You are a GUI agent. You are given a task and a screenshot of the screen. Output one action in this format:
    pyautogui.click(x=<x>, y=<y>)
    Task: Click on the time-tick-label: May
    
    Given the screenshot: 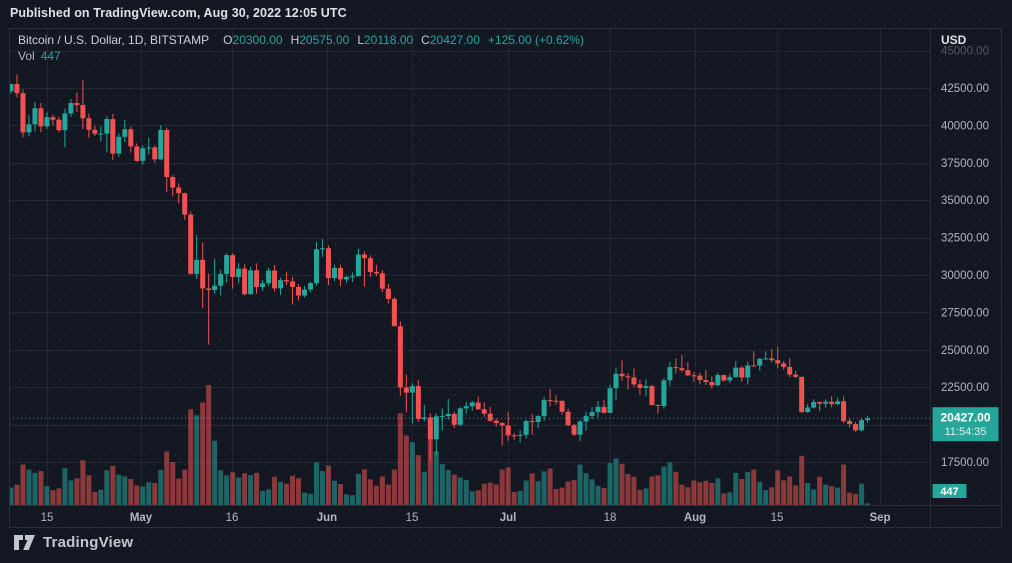 What is the action you would take?
    pyautogui.click(x=141, y=518)
    